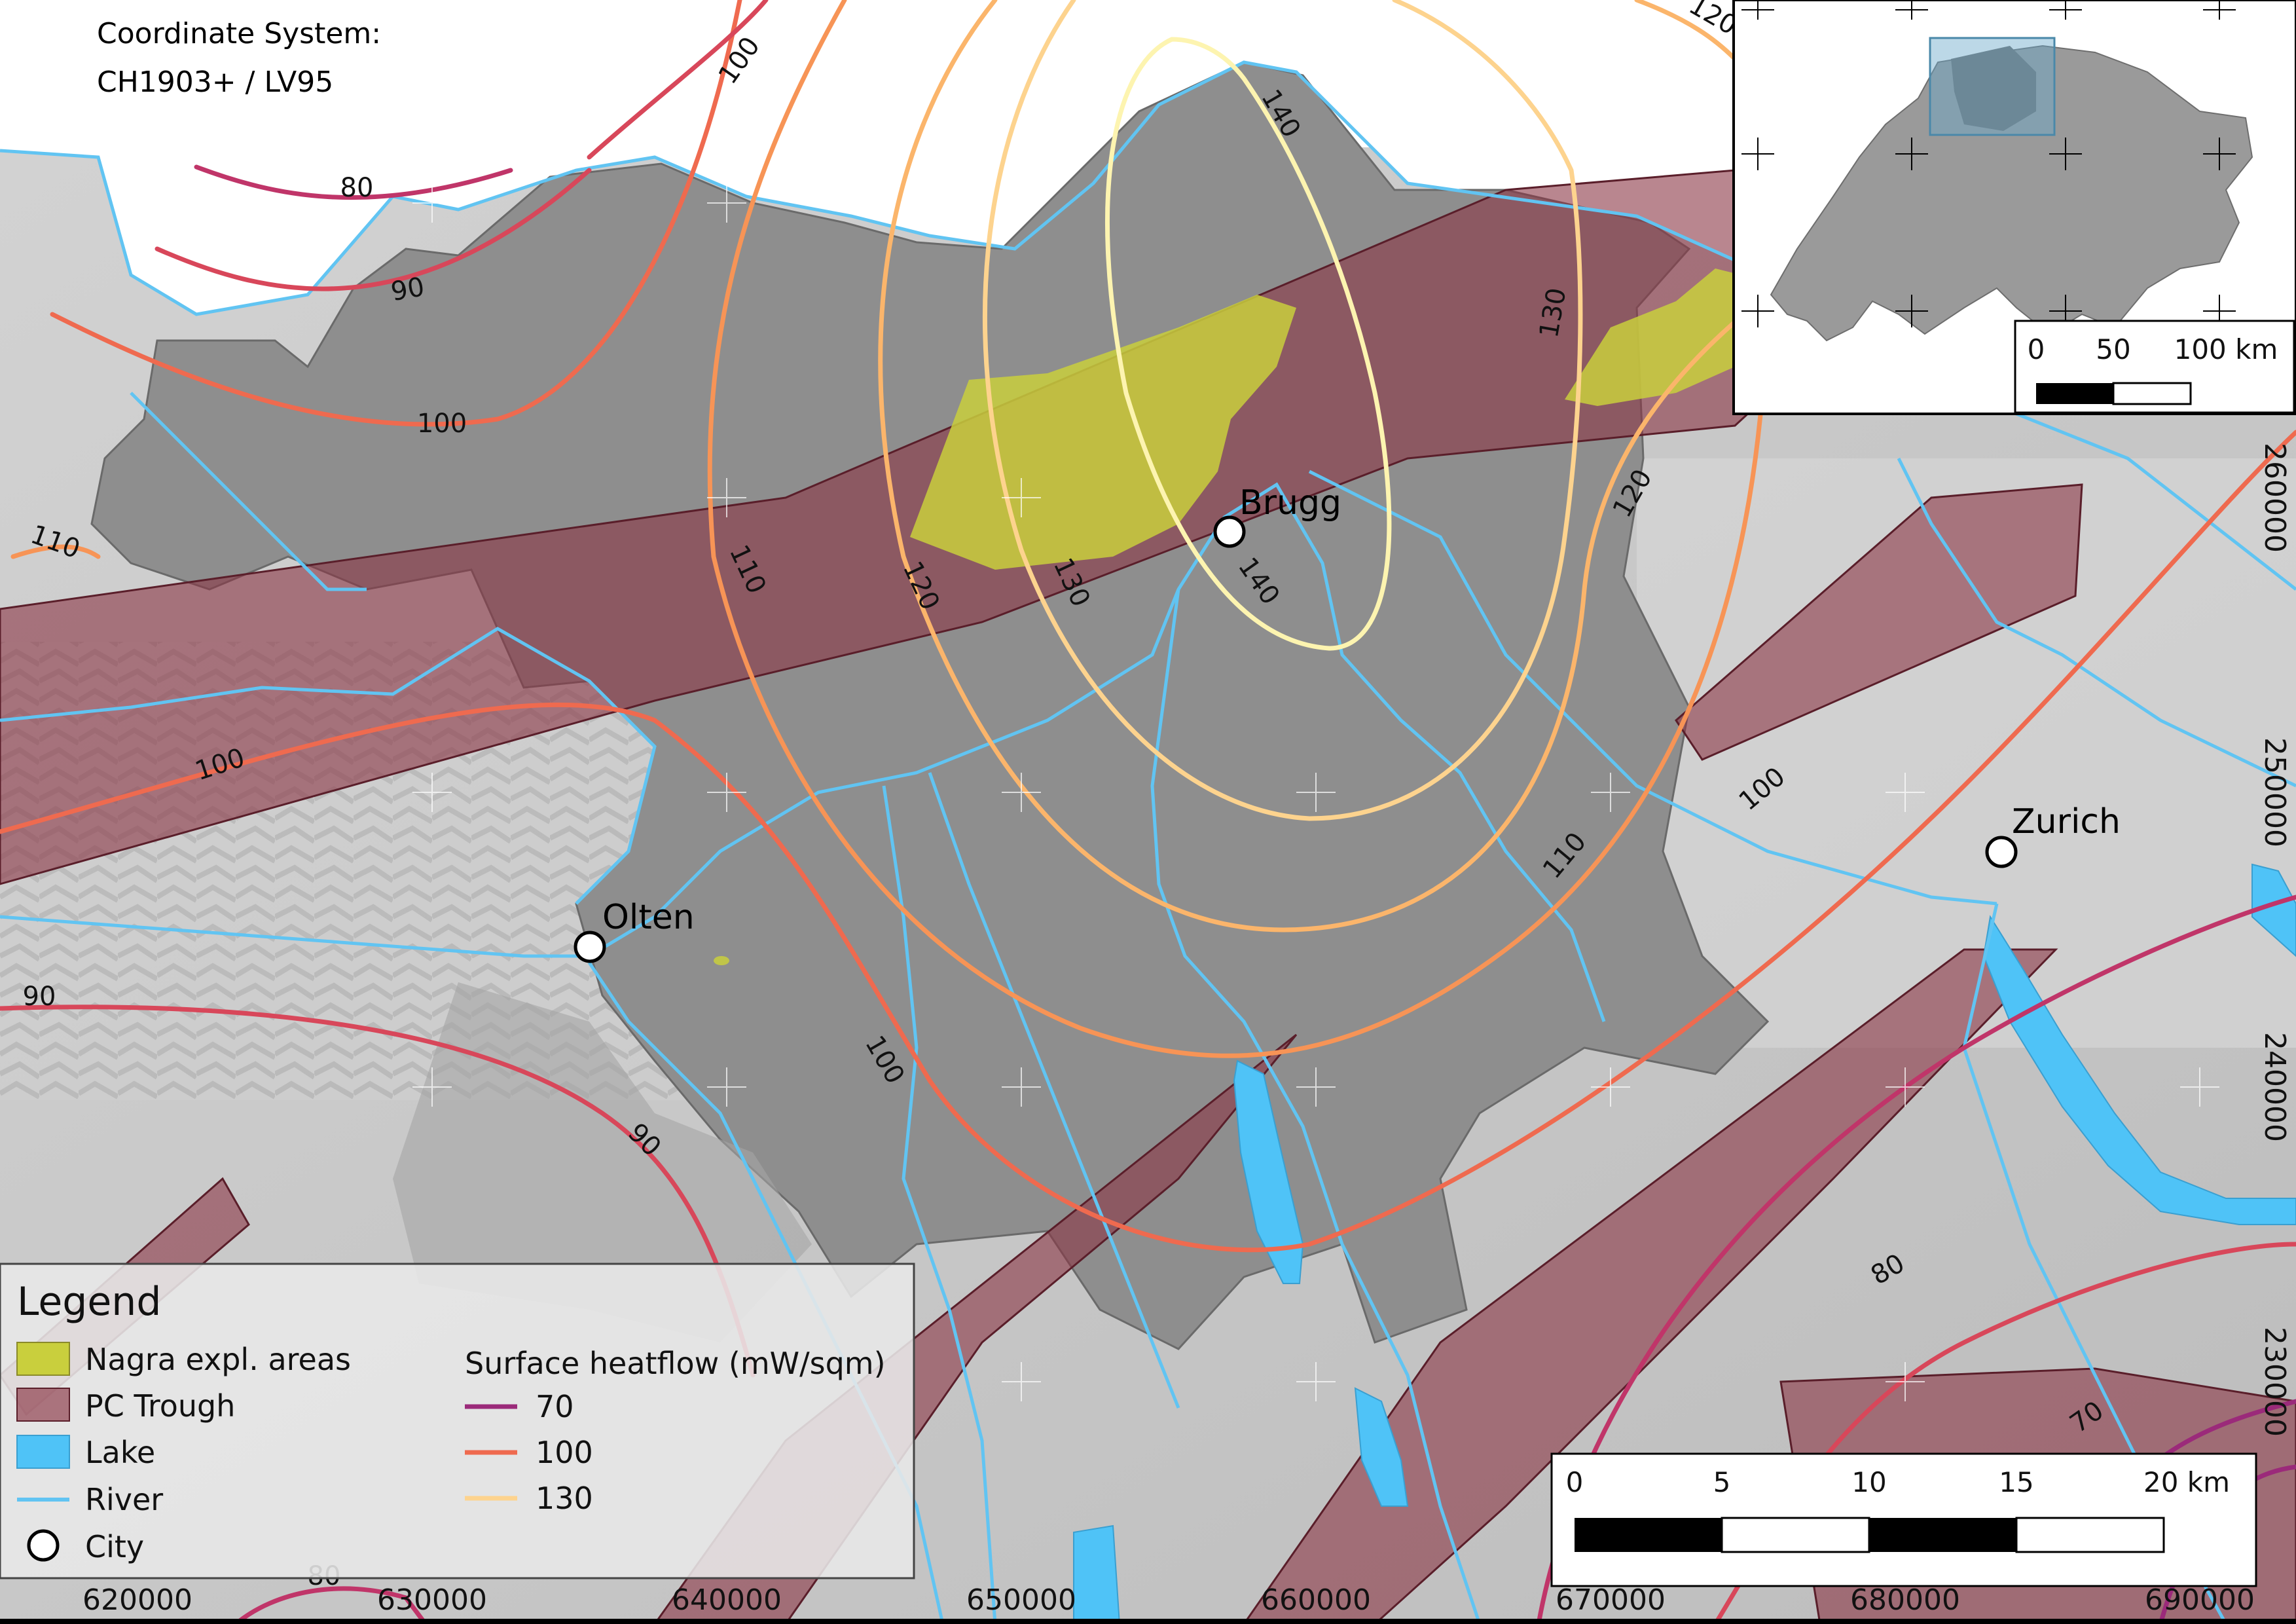 This screenshot has width=2296, height=1624. Describe the element at coordinates (555, 1406) in the screenshot. I see `legend-label-hf-70: 70` at that location.